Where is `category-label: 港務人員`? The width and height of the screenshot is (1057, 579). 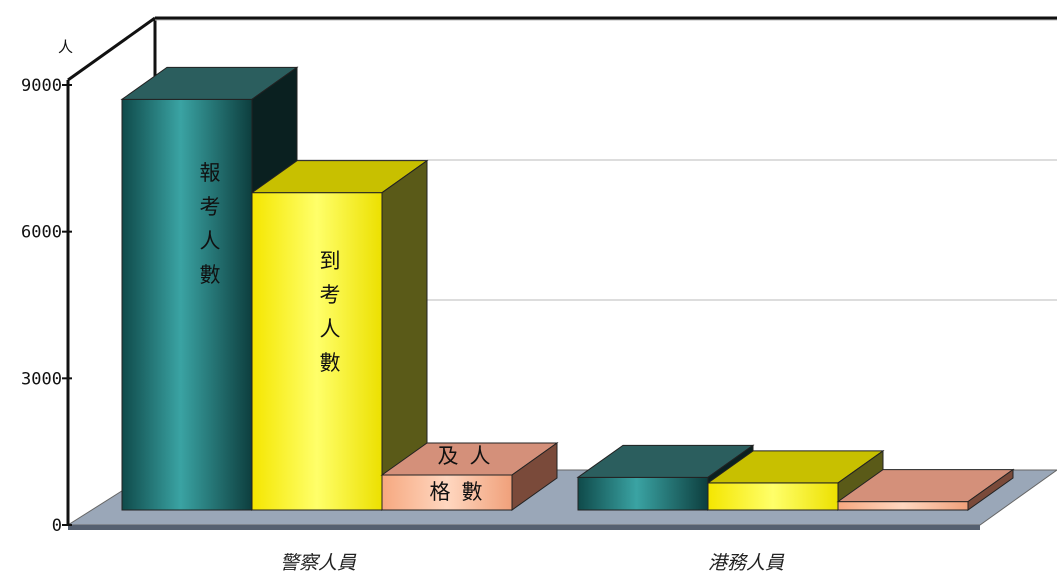
category-label: 港務人員 is located at coordinates (746, 563).